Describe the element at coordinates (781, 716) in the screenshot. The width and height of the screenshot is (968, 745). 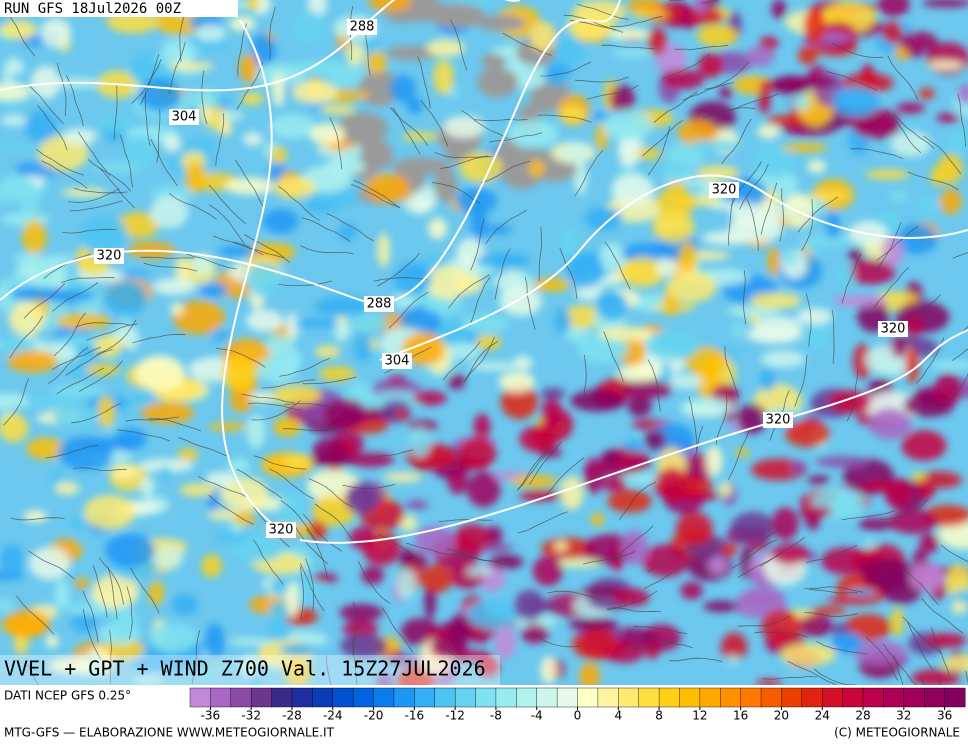
I see `colorbar-tick-label: 20` at that location.